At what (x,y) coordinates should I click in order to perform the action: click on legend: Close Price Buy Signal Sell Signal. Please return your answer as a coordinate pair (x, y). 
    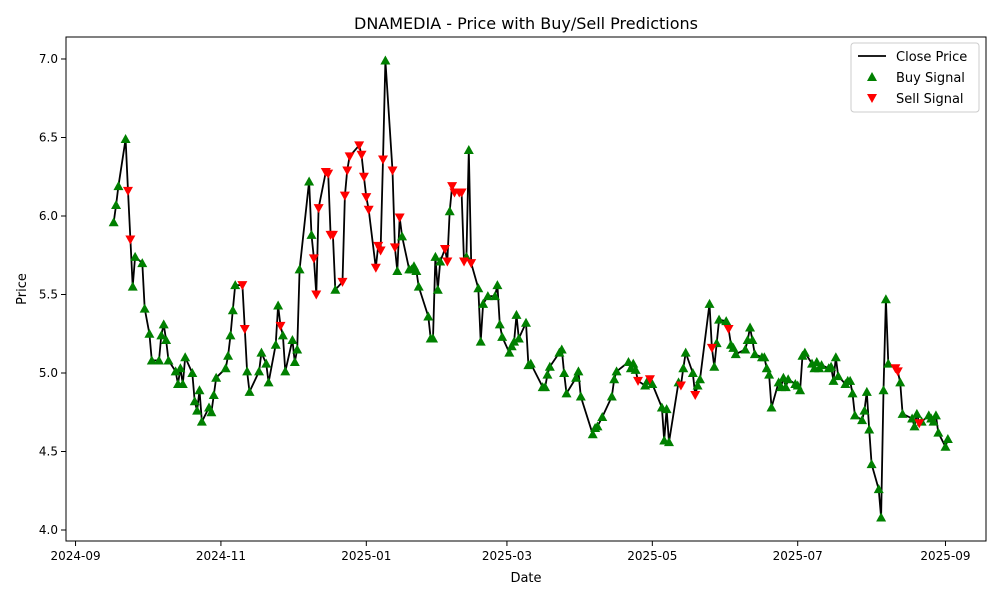
    Looking at the image, I should click on (915, 77).